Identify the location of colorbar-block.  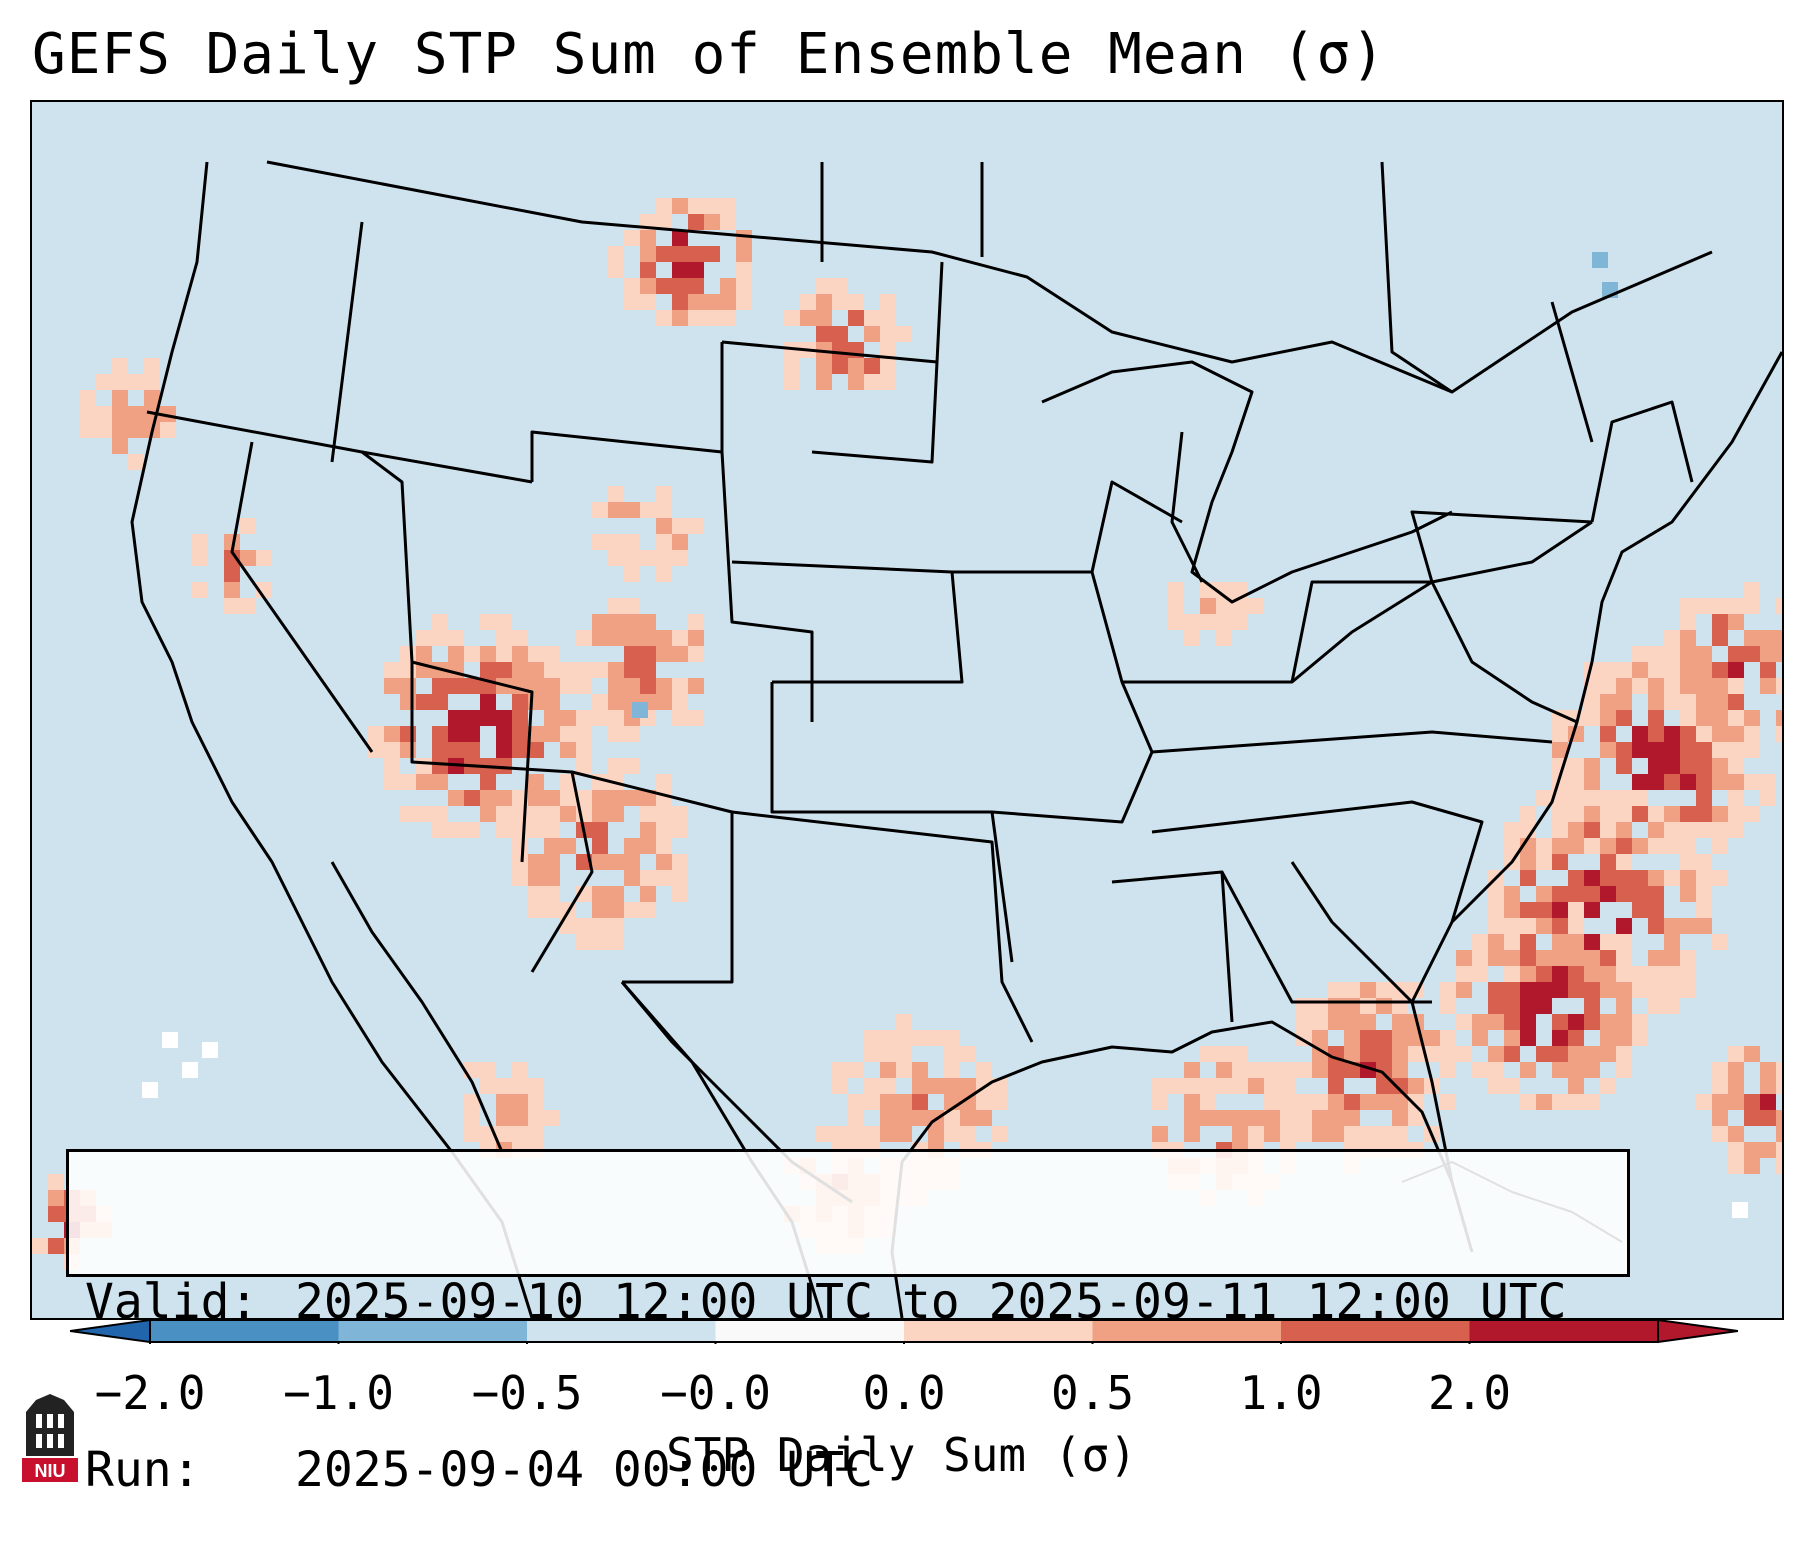
(1563, 1331).